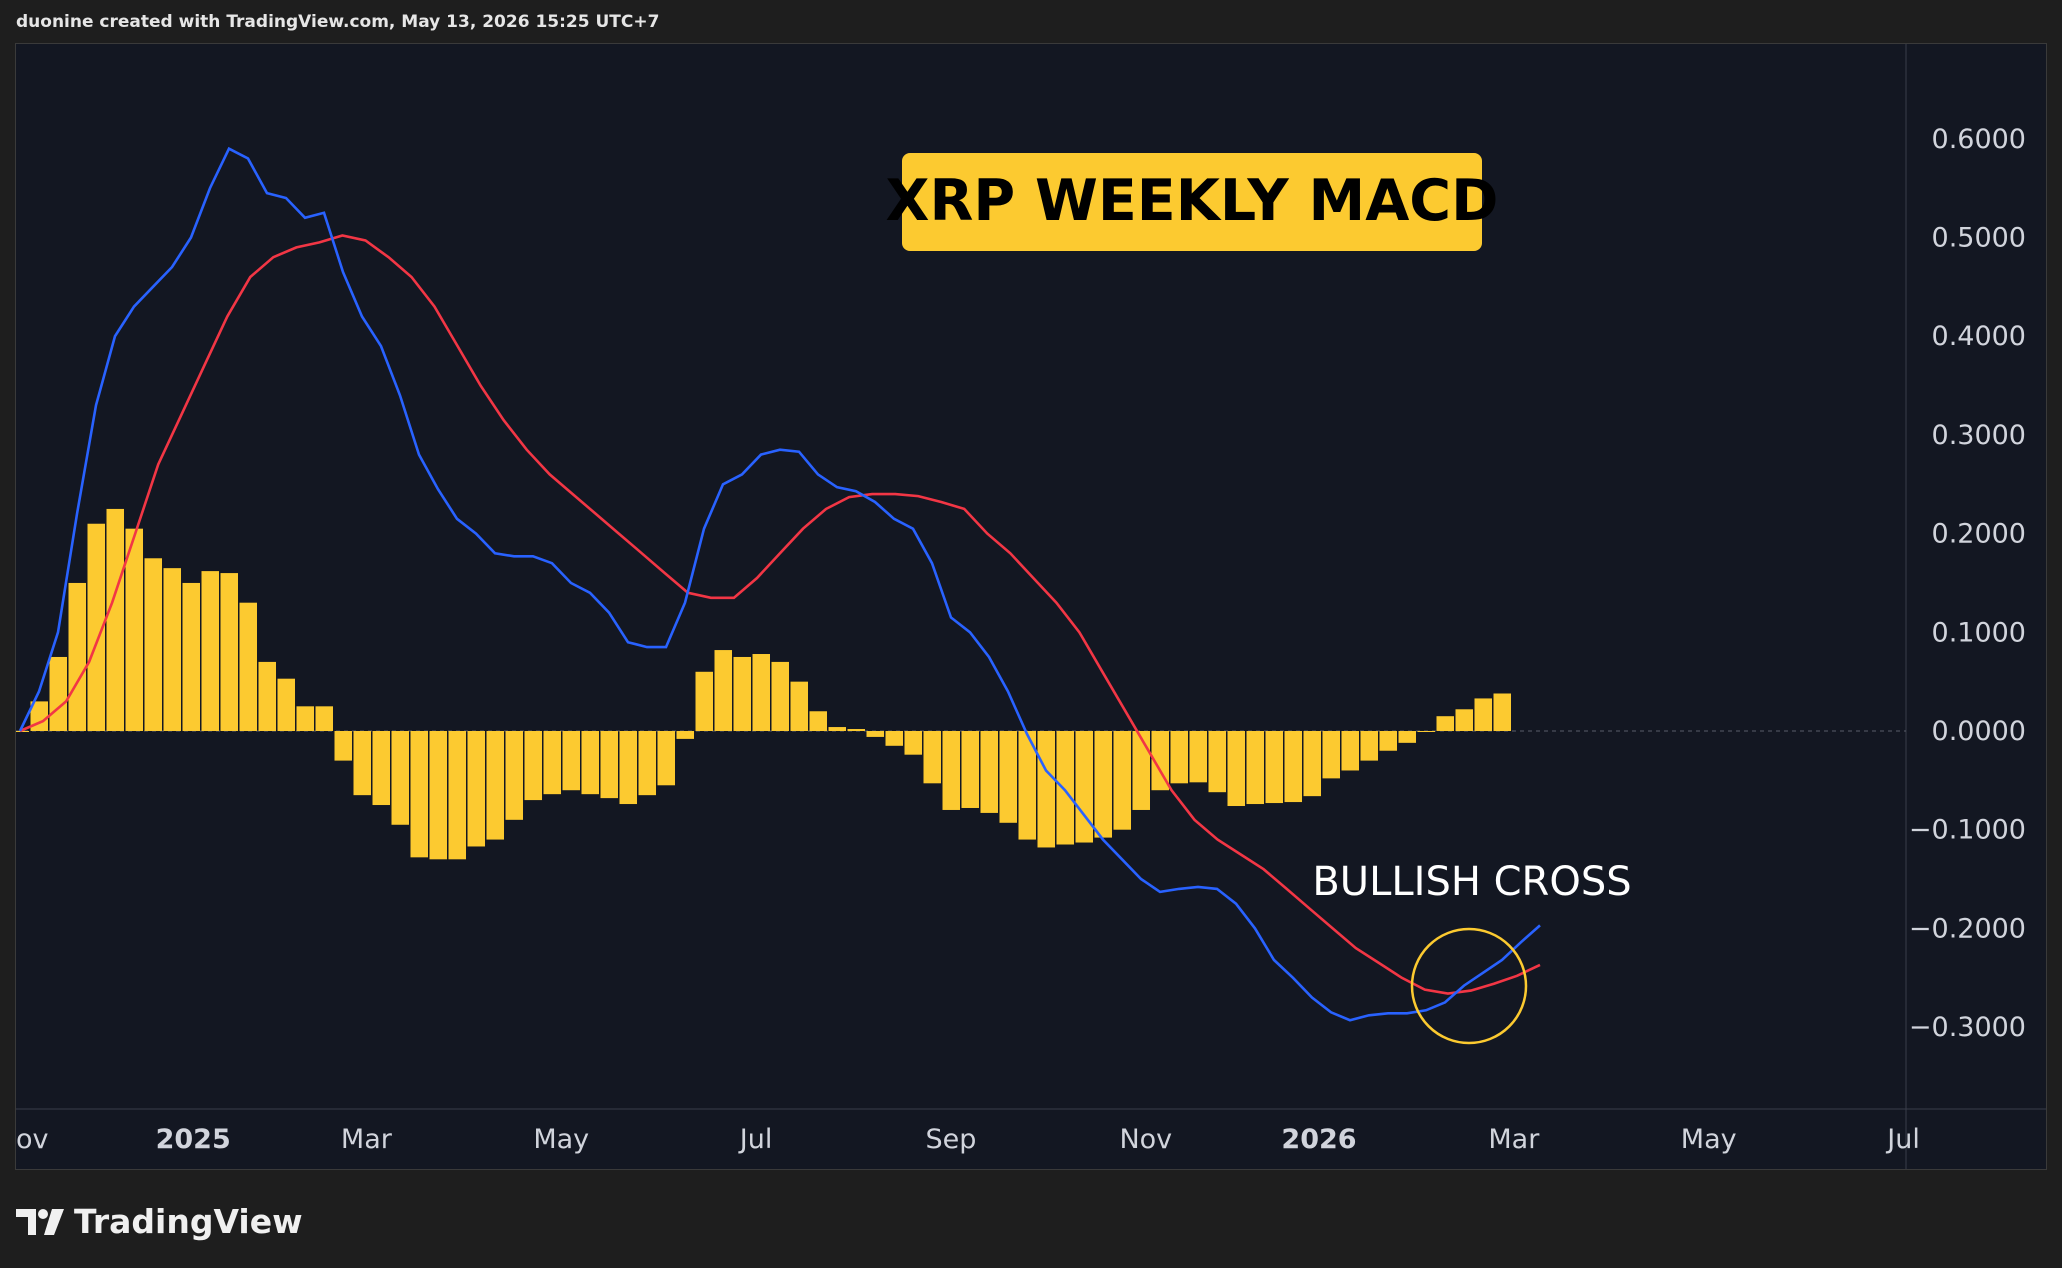 The image size is (2062, 1268). I want to click on time-axis-tick-label: ov, so click(32, 1139).